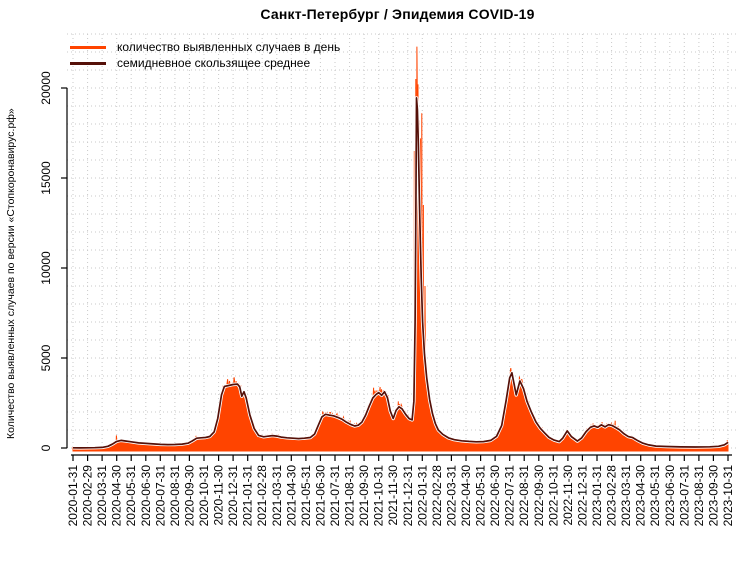 The height and width of the screenshot is (563, 750). I want to click on x-tick-label: 2020-04-30, so click(117, 496).